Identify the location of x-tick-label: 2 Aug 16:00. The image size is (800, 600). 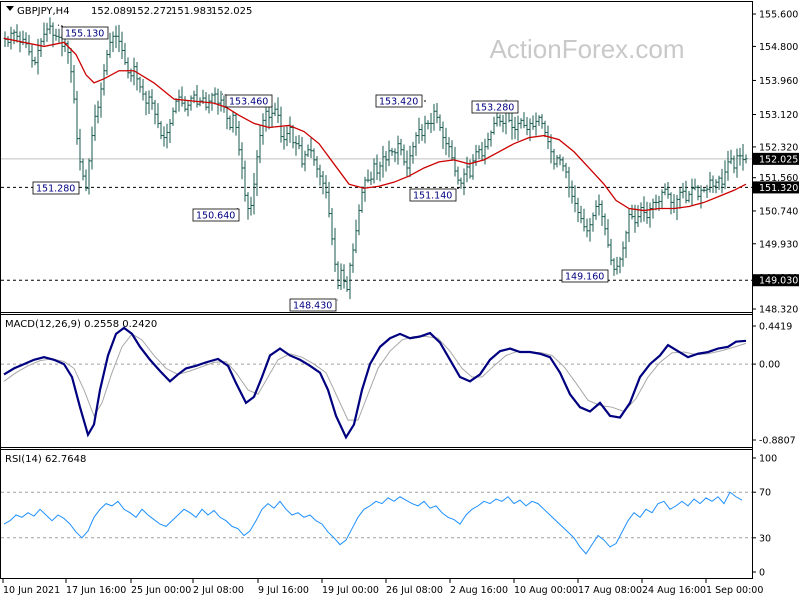
(479, 590).